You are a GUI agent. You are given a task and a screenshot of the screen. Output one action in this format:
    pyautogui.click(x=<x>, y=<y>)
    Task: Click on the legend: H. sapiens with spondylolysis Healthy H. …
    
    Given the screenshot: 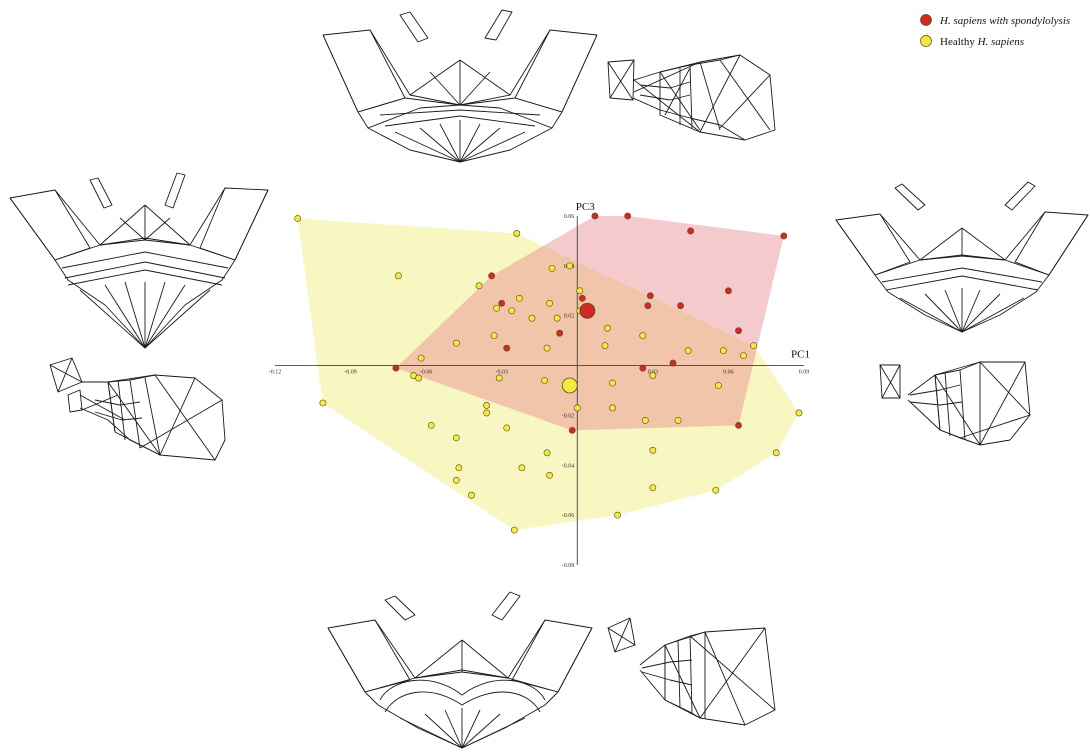 What is the action you would take?
    pyautogui.click(x=995, y=31)
    